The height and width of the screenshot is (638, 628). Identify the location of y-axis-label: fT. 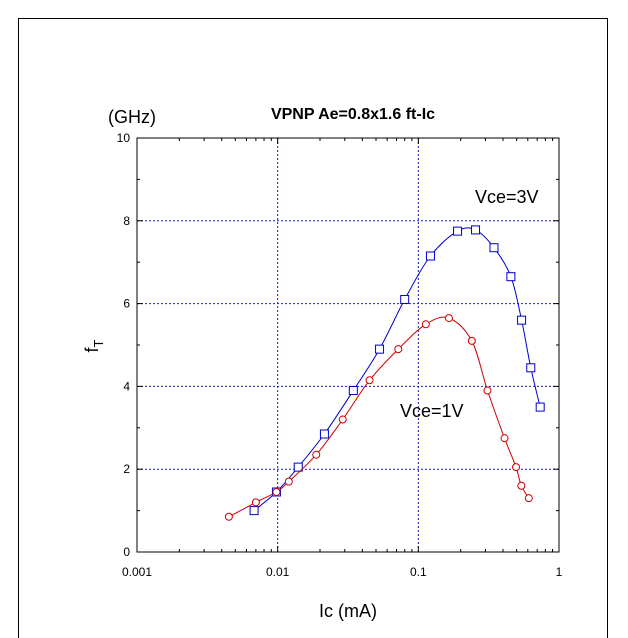
(94, 345).